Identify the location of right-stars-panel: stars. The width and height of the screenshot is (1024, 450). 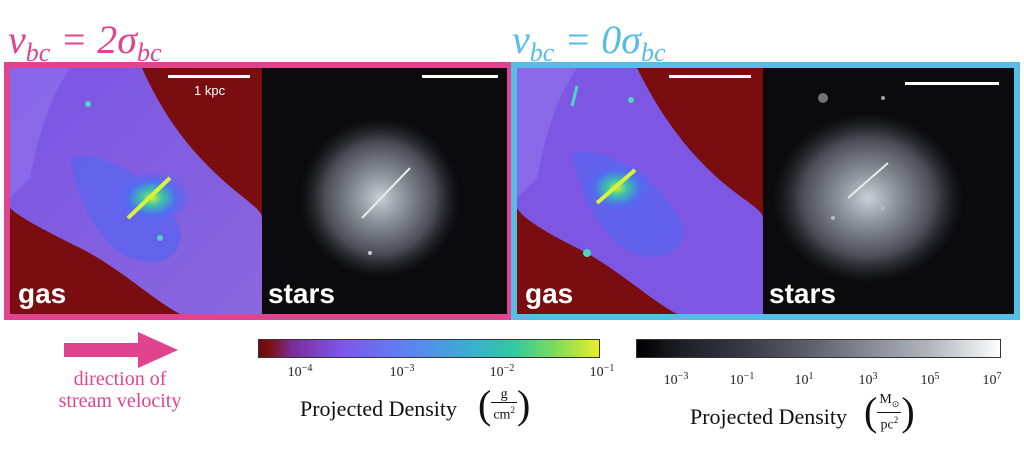
(888, 191).